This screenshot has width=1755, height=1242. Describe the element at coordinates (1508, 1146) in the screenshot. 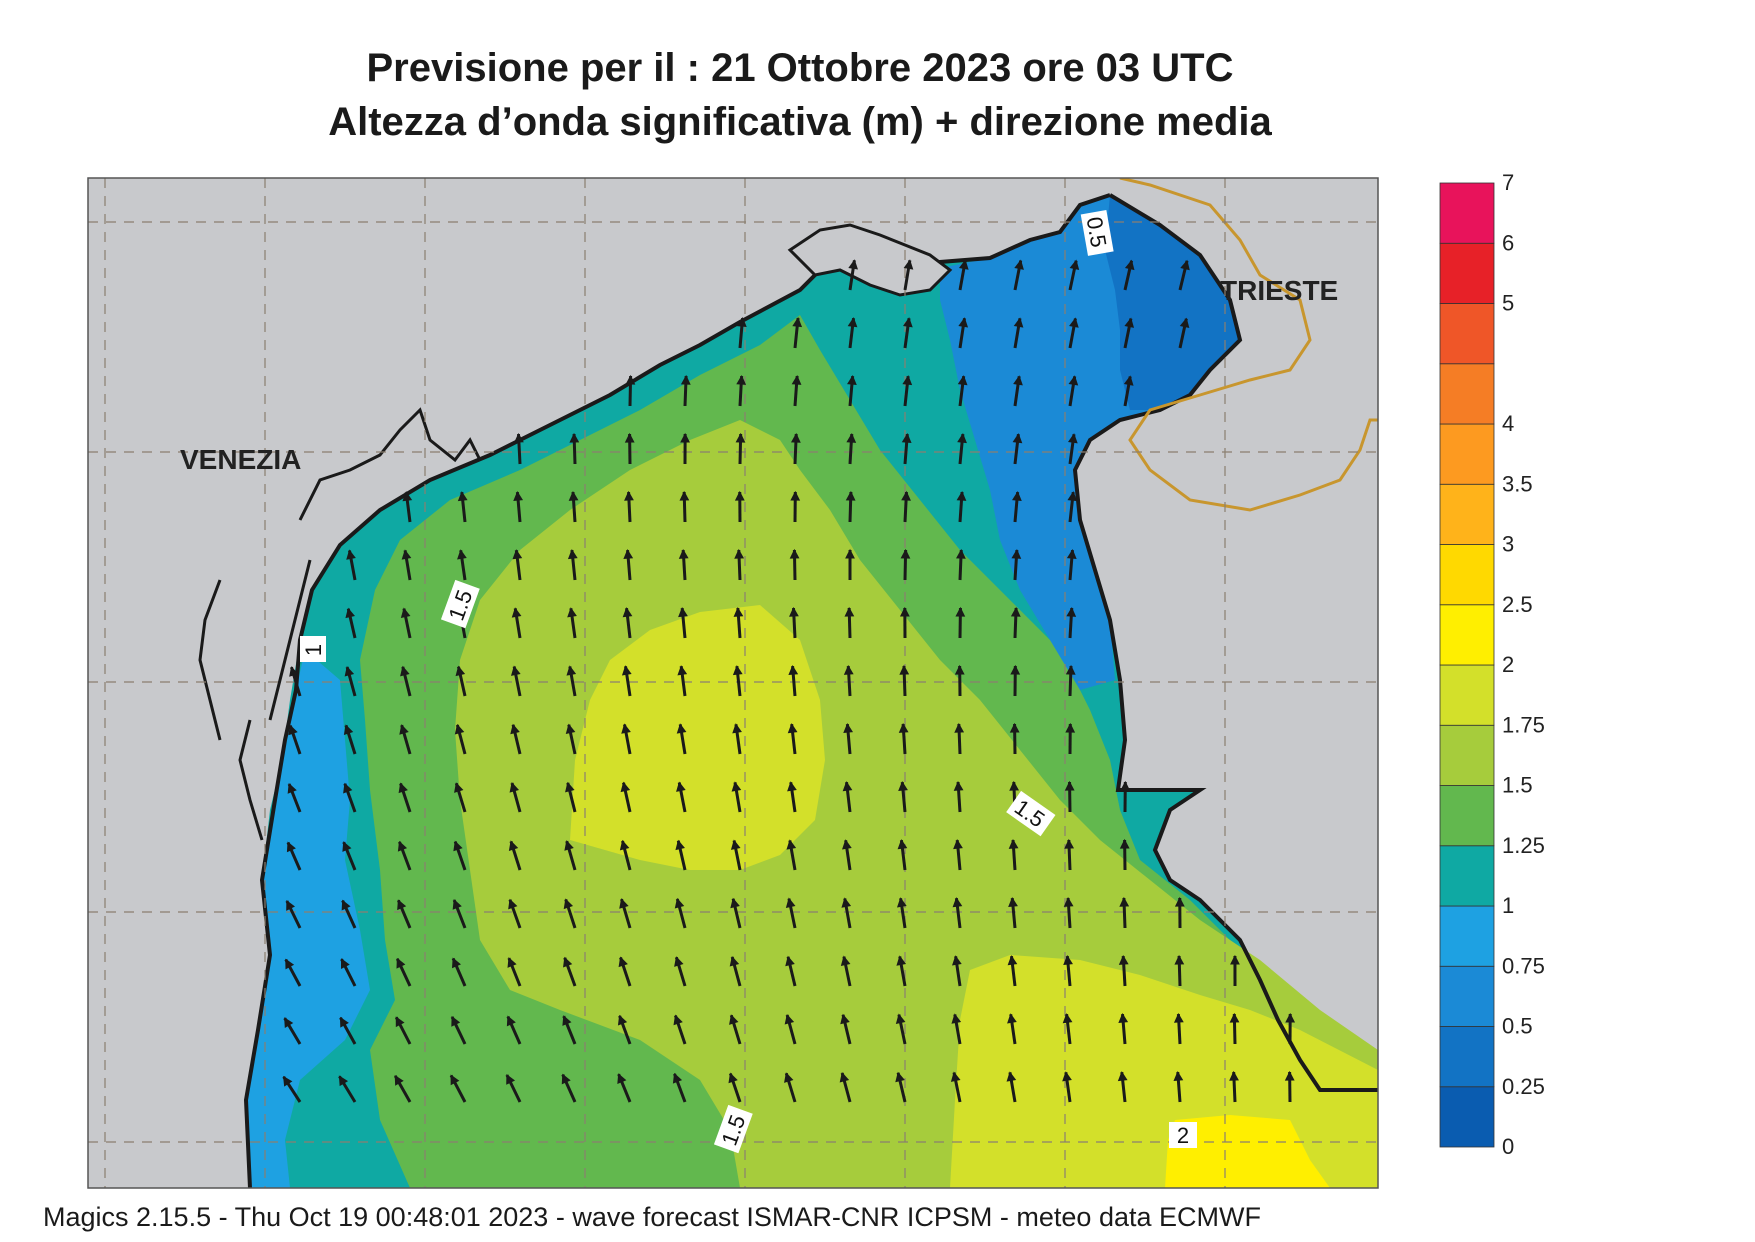

I see `colorbar-label: 0` at that location.